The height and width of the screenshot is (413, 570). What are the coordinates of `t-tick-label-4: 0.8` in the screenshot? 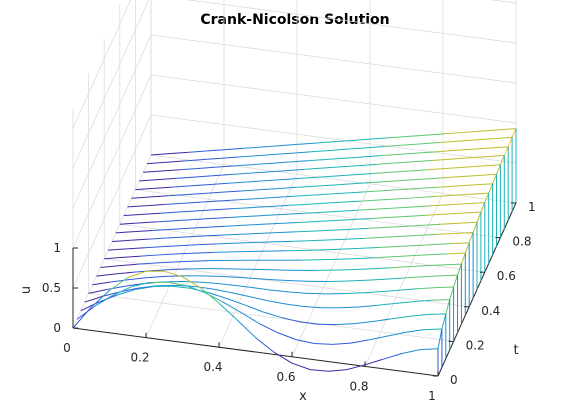 It's located at (521, 242).